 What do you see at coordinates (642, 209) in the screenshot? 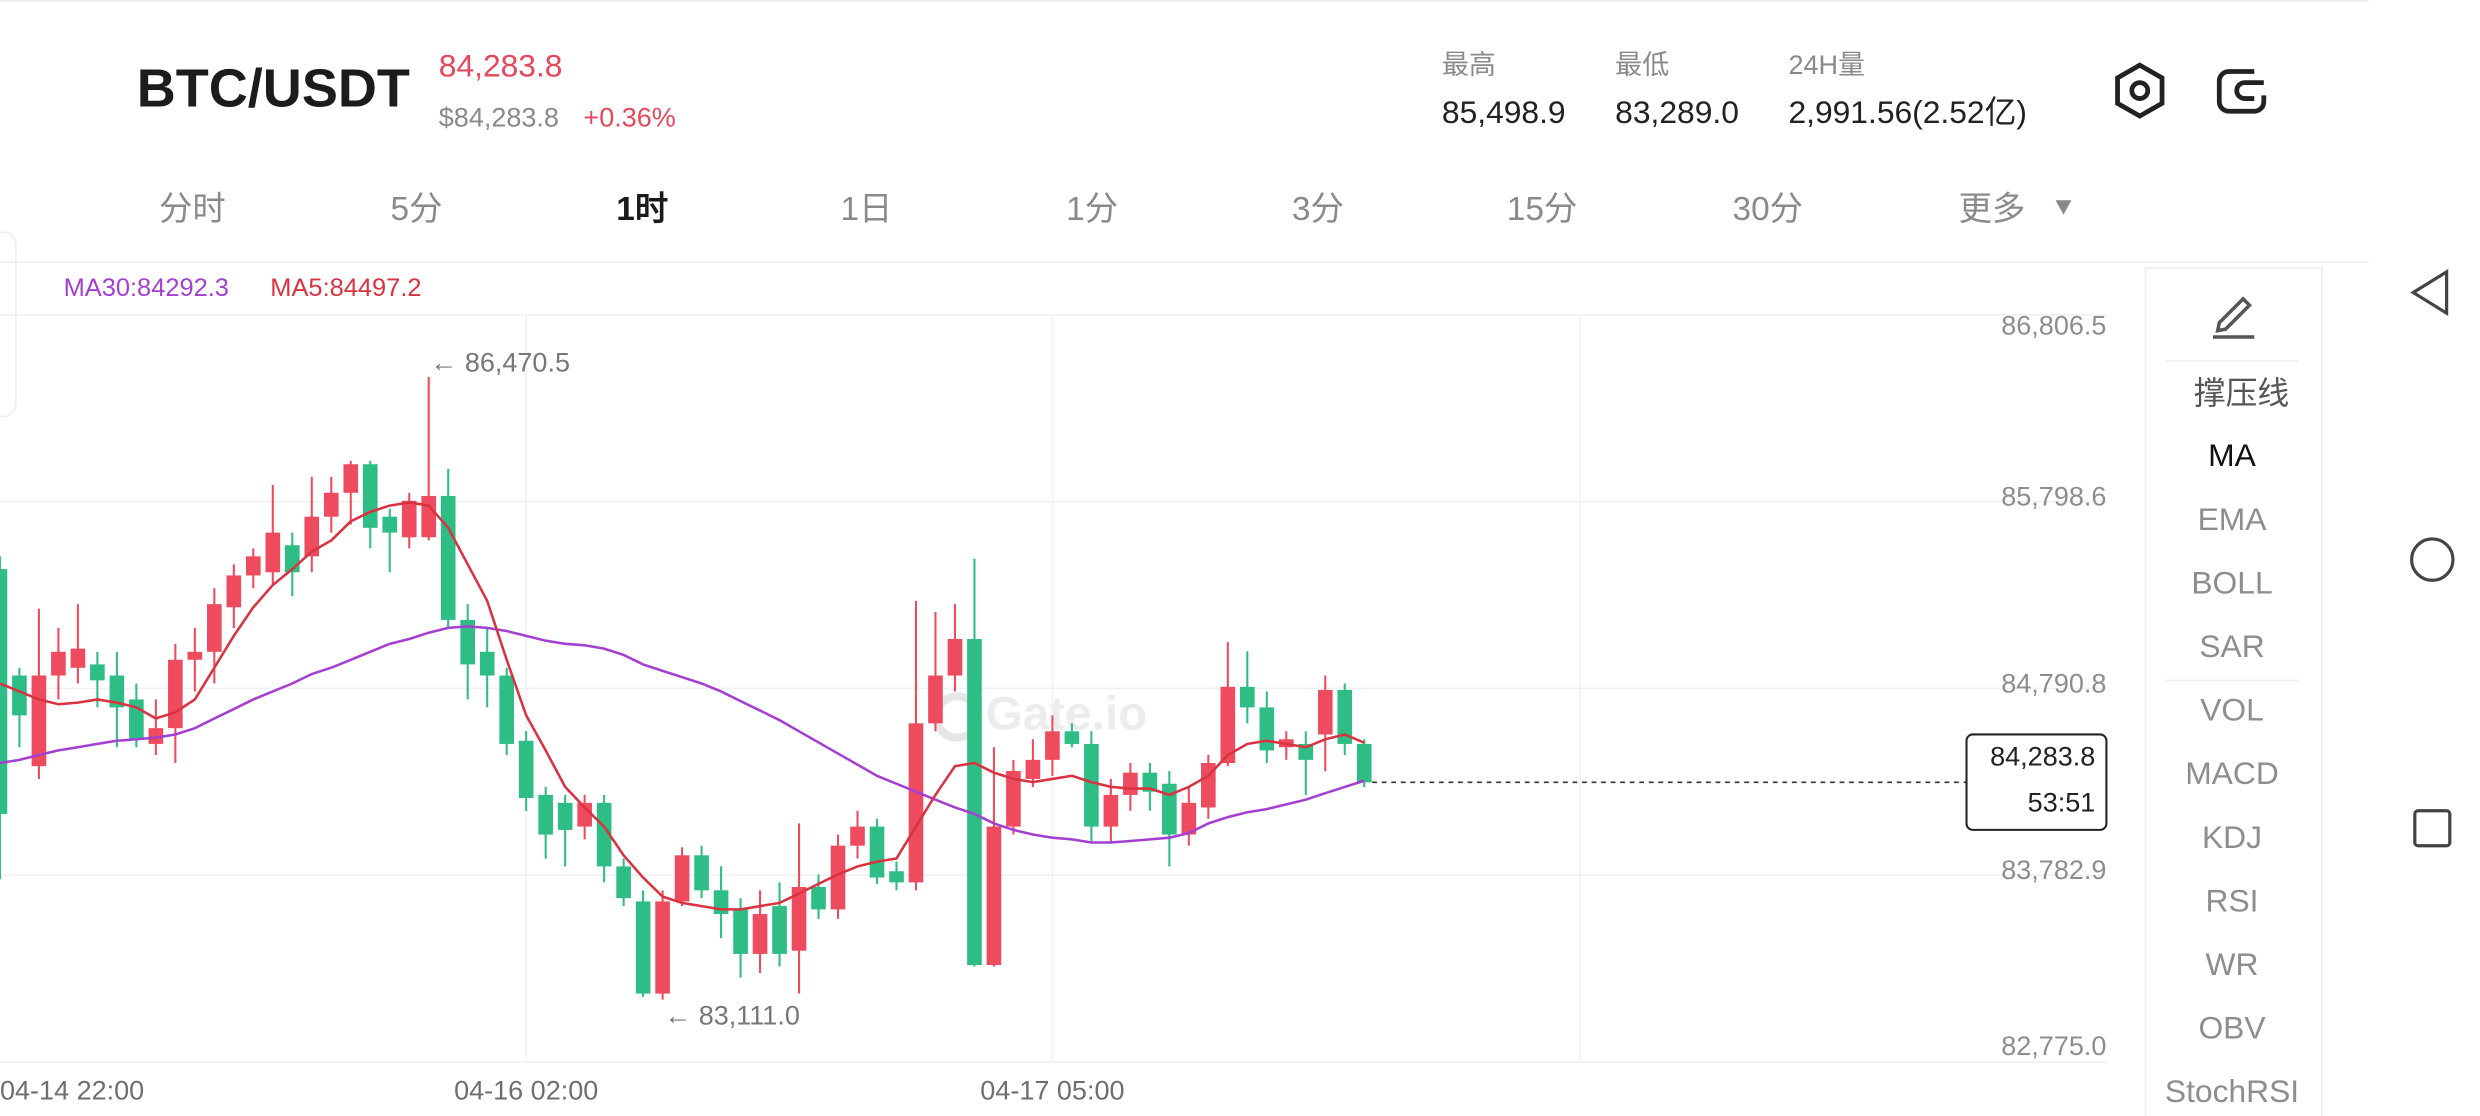
I see `tab-active: 1时` at bounding box center [642, 209].